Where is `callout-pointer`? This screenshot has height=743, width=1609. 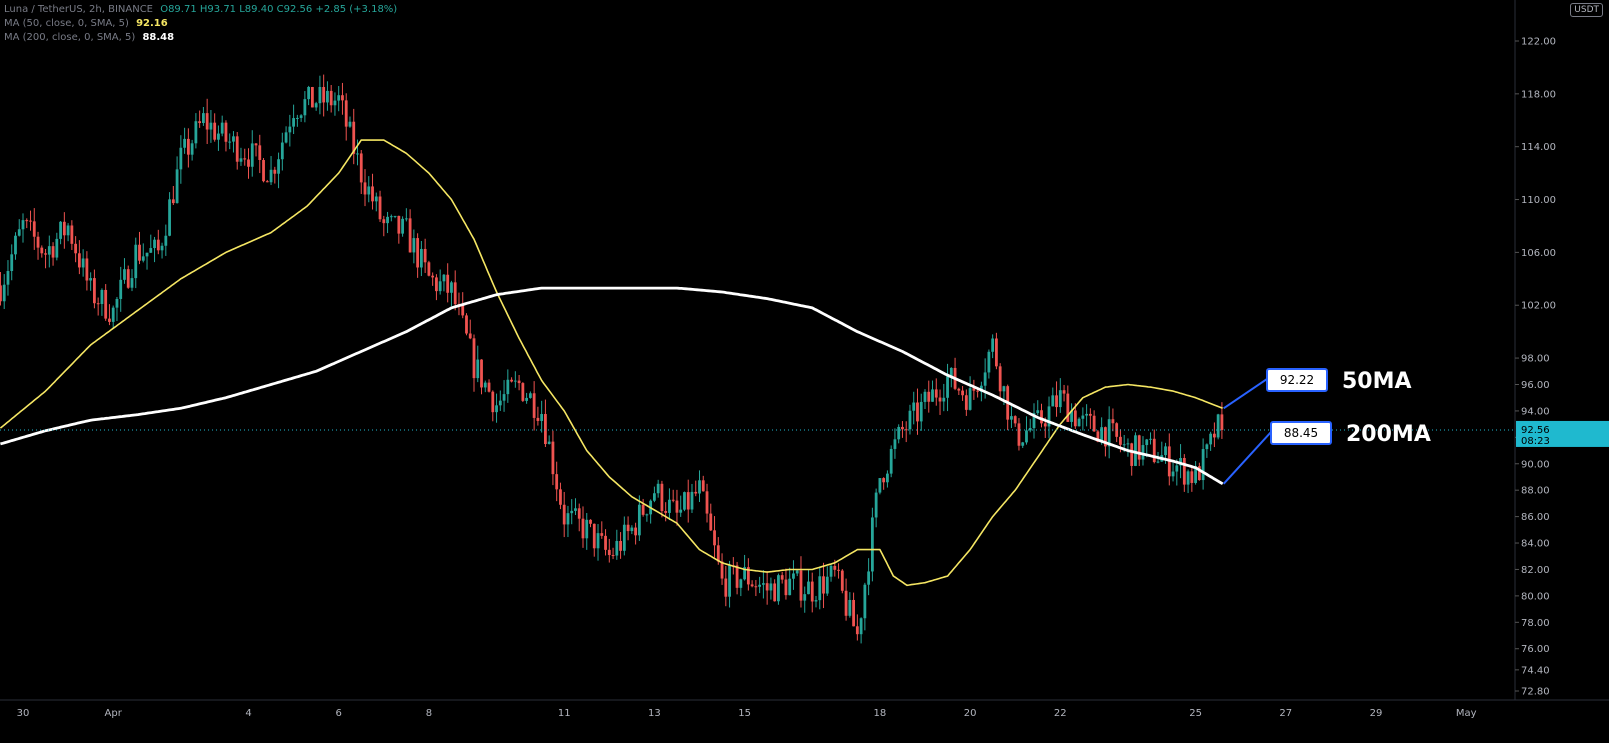 callout-pointer is located at coordinates (1247, 458).